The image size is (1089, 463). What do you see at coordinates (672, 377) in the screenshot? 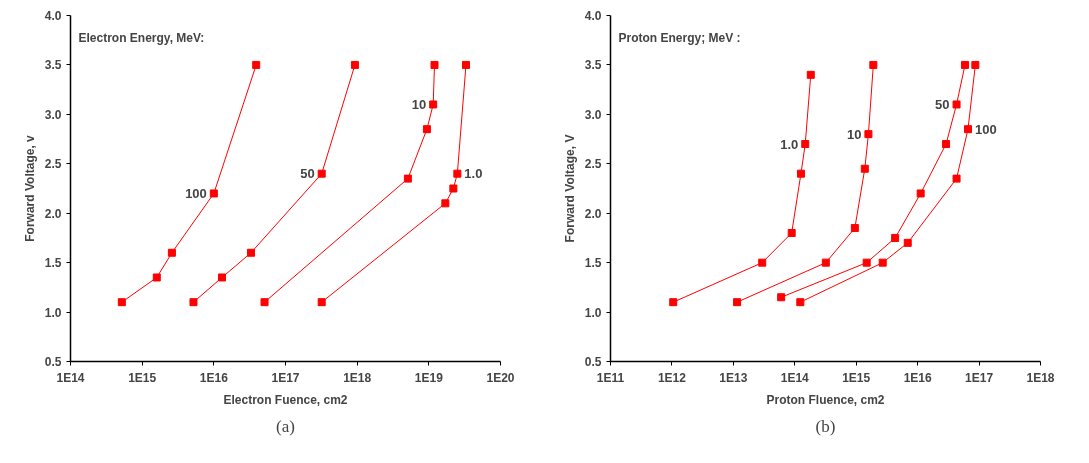
I see `x-tick-label: 1E12` at bounding box center [672, 377].